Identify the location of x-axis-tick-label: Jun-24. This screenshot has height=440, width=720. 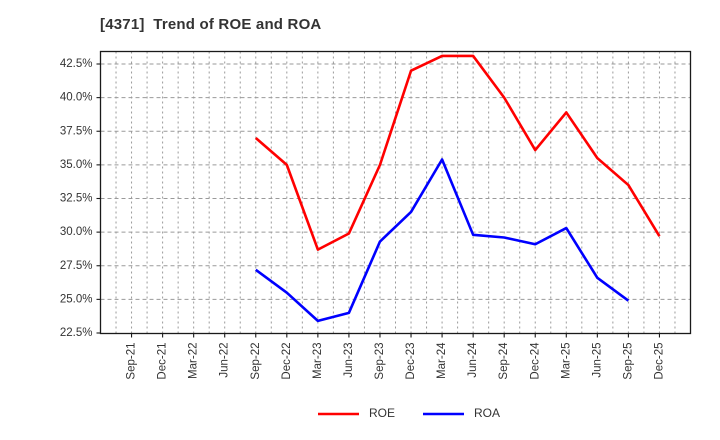
(473, 360).